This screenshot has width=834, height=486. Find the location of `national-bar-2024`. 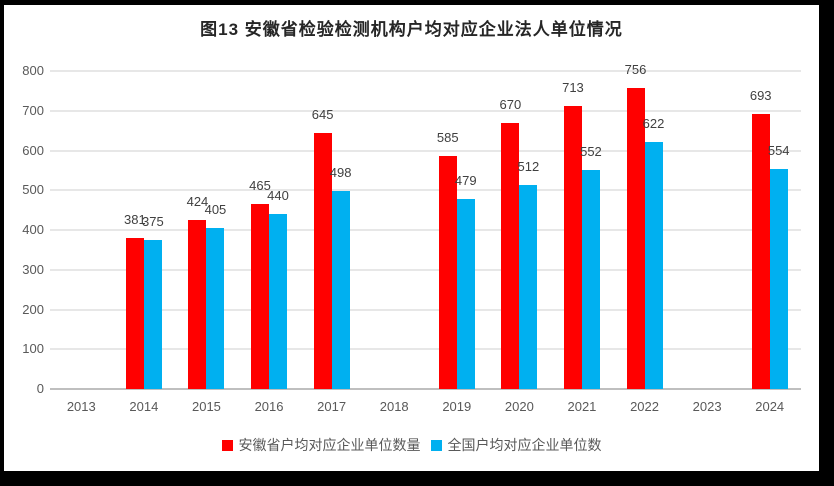

national-bar-2024 is located at coordinates (778, 278).